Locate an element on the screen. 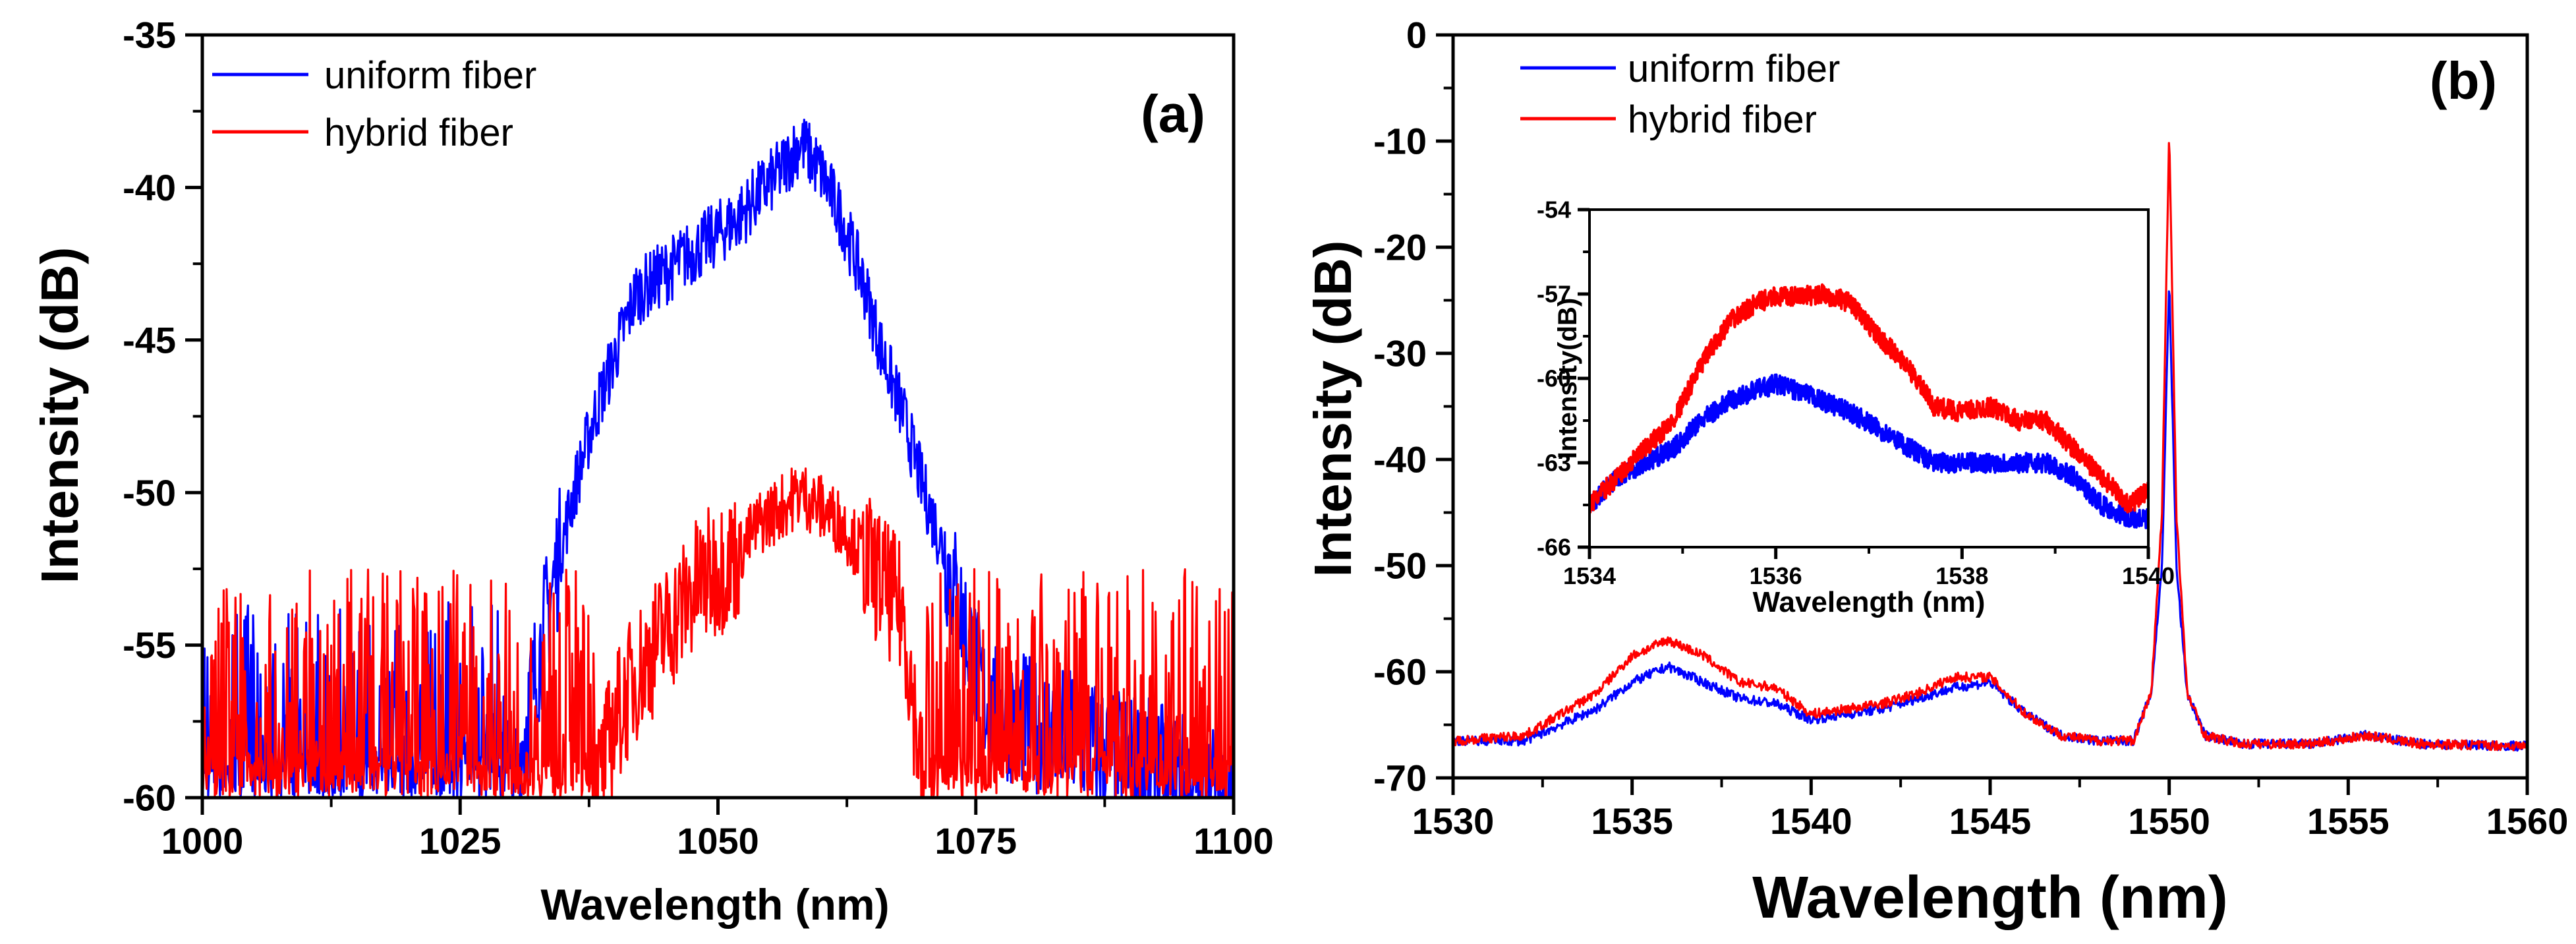 Image resolution: width=2576 pixels, height=944 pixels. x-tick-label: 1000 is located at coordinates (203, 841).